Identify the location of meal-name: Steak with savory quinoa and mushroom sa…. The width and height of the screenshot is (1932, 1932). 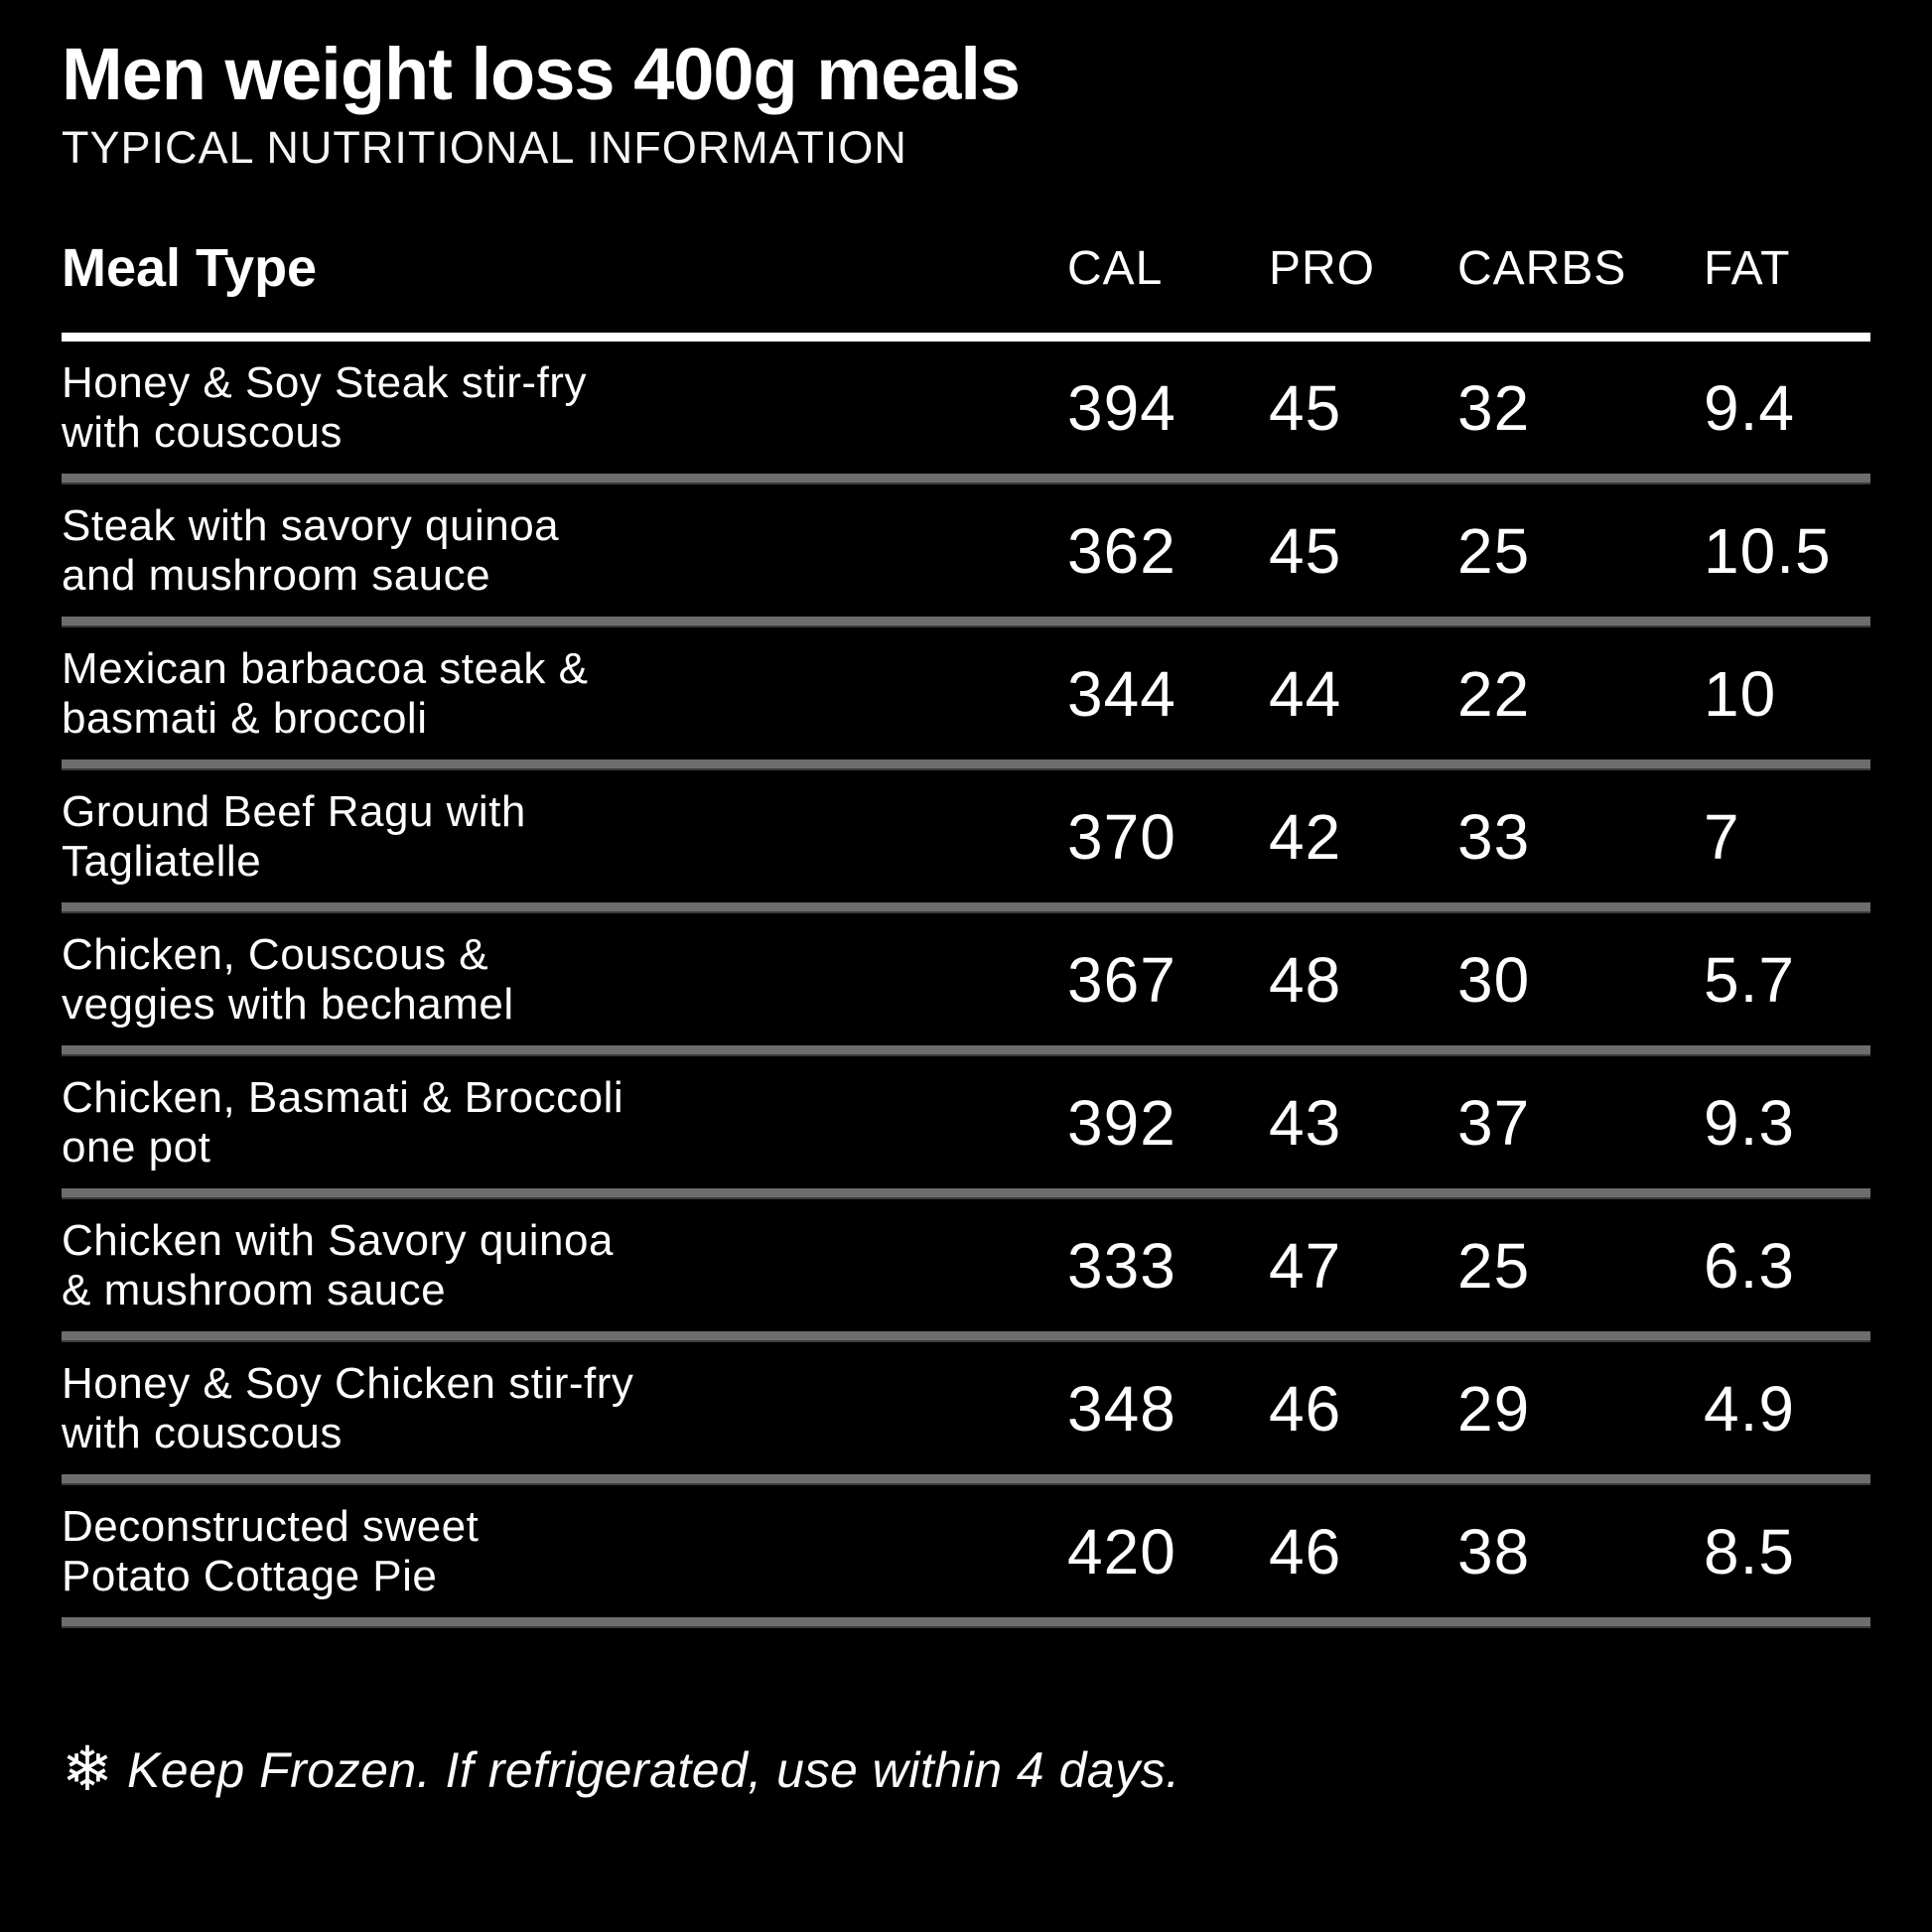
(311, 550).